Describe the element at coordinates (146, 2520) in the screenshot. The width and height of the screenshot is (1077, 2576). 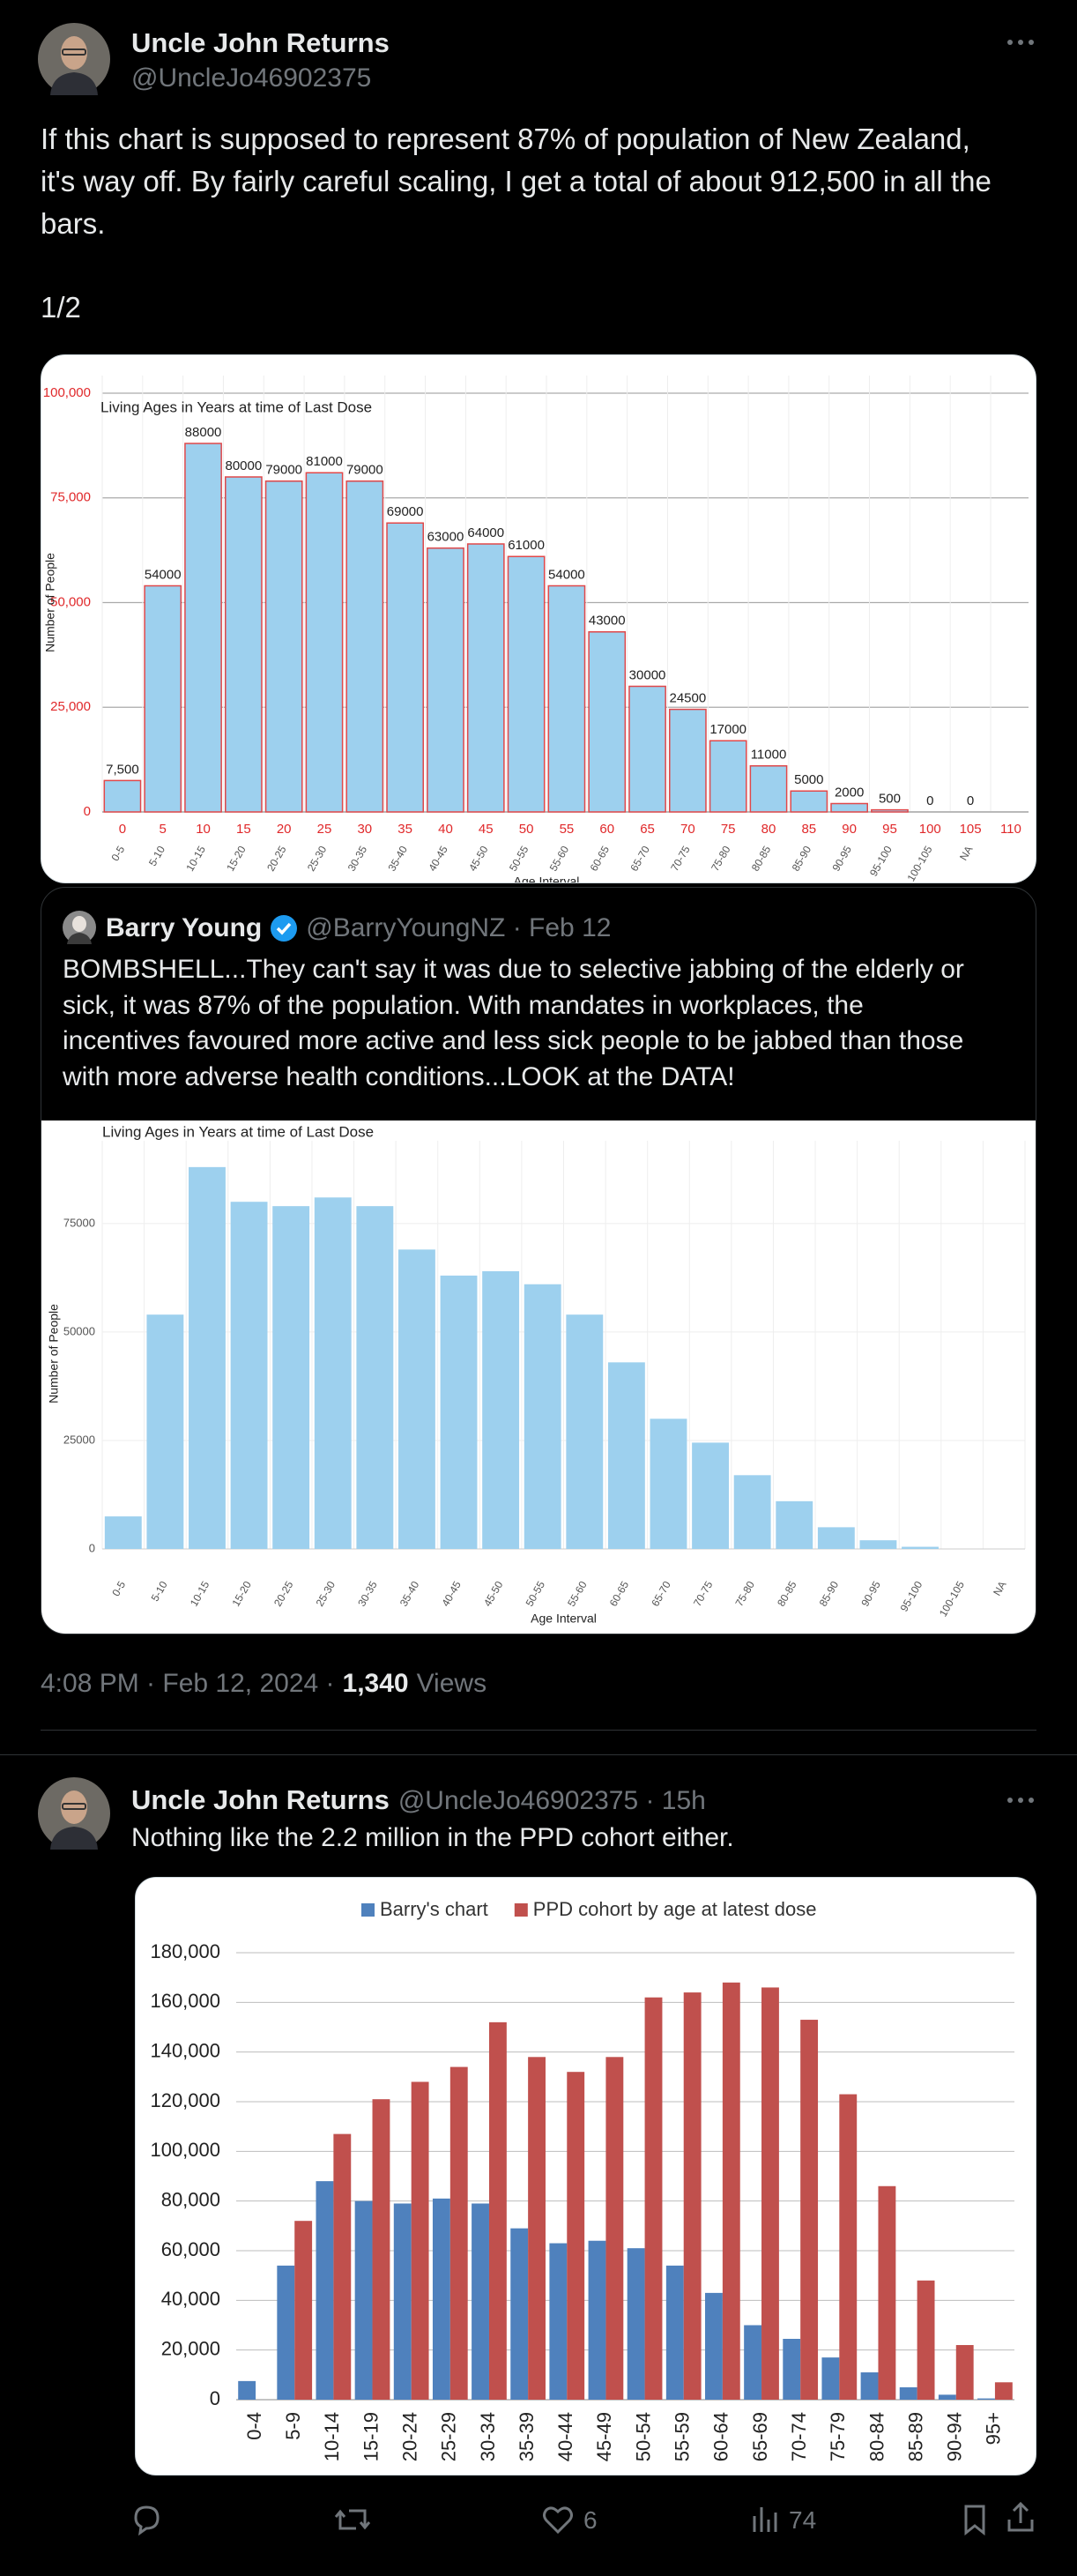
I see `reply-button` at that location.